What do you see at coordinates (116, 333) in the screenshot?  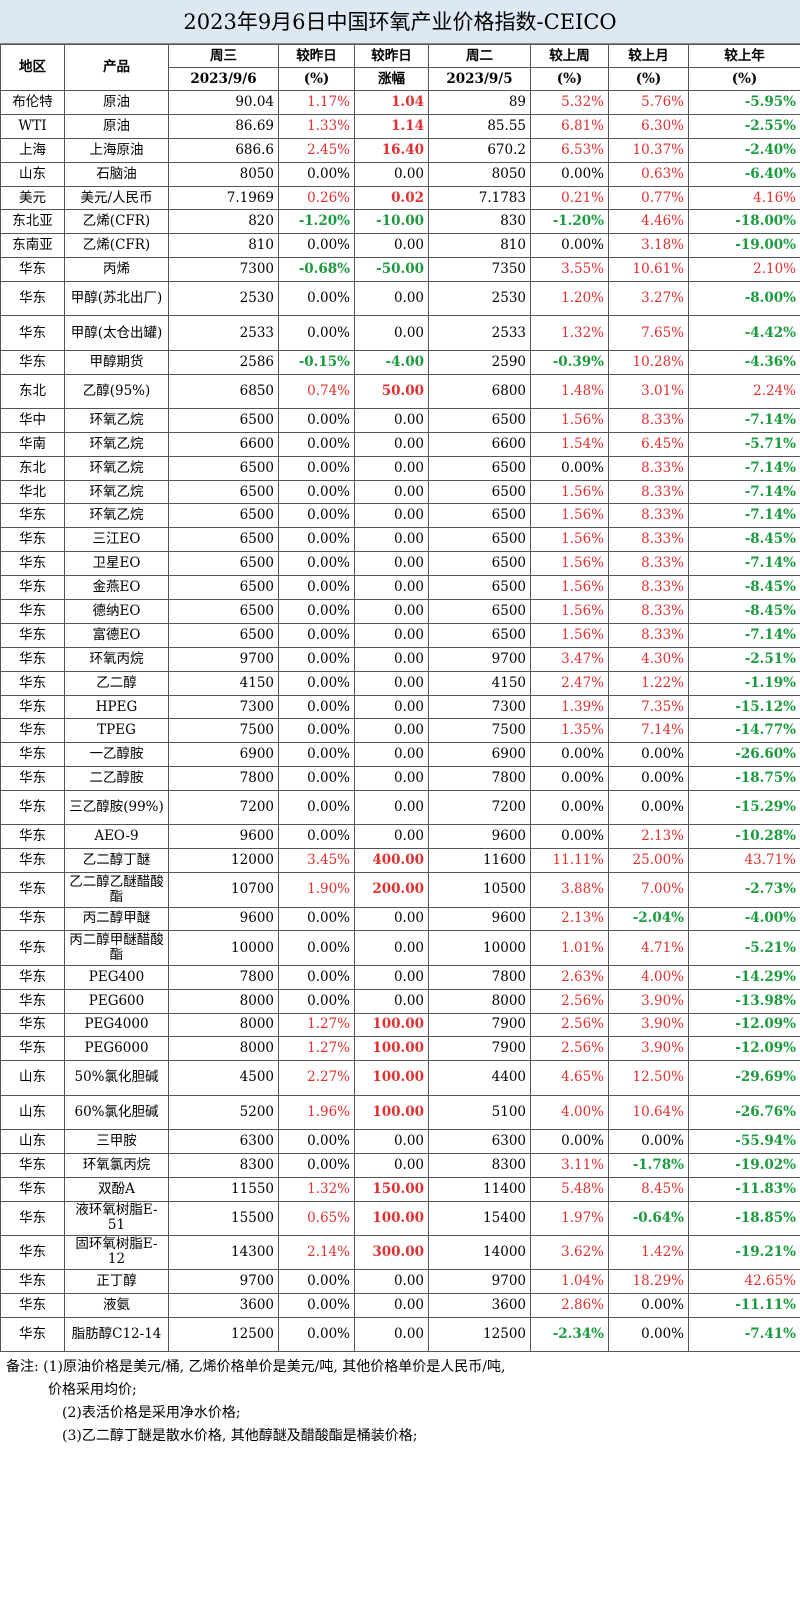 I see `product-cell: 甲醇(太仓出罐)` at bounding box center [116, 333].